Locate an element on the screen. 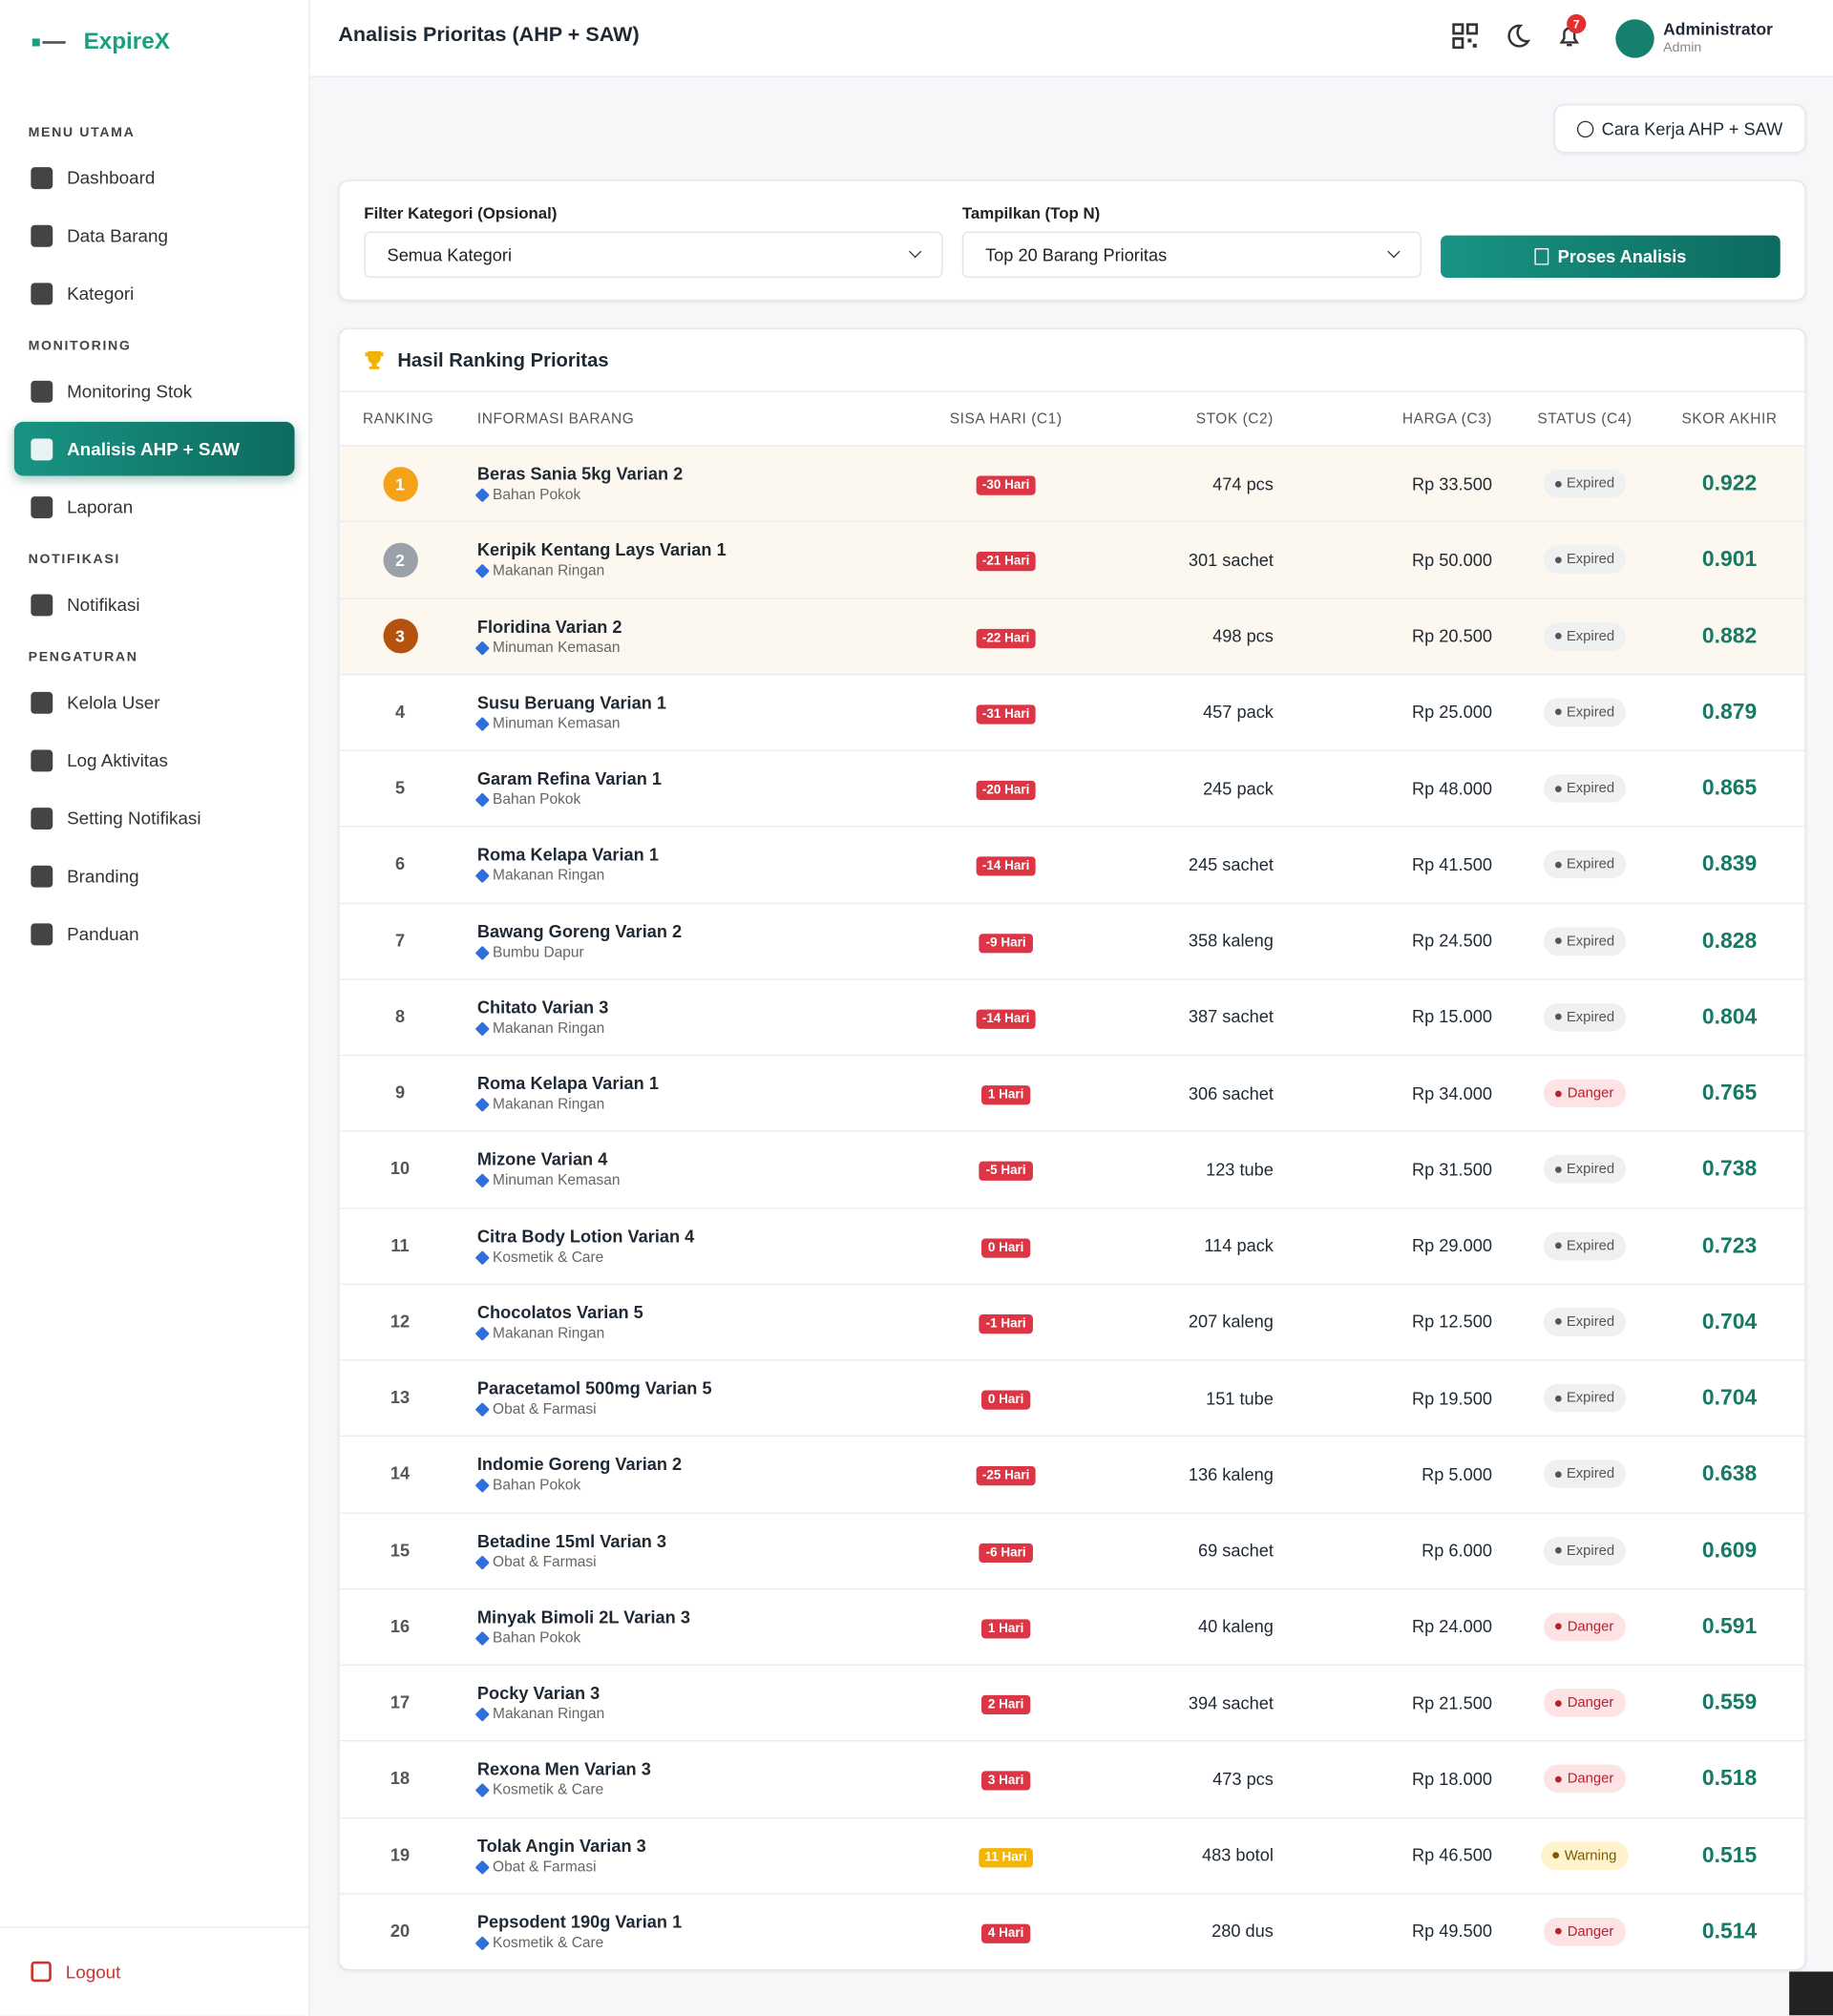  days-cell: -30 Hari is located at coordinates (1006, 484).